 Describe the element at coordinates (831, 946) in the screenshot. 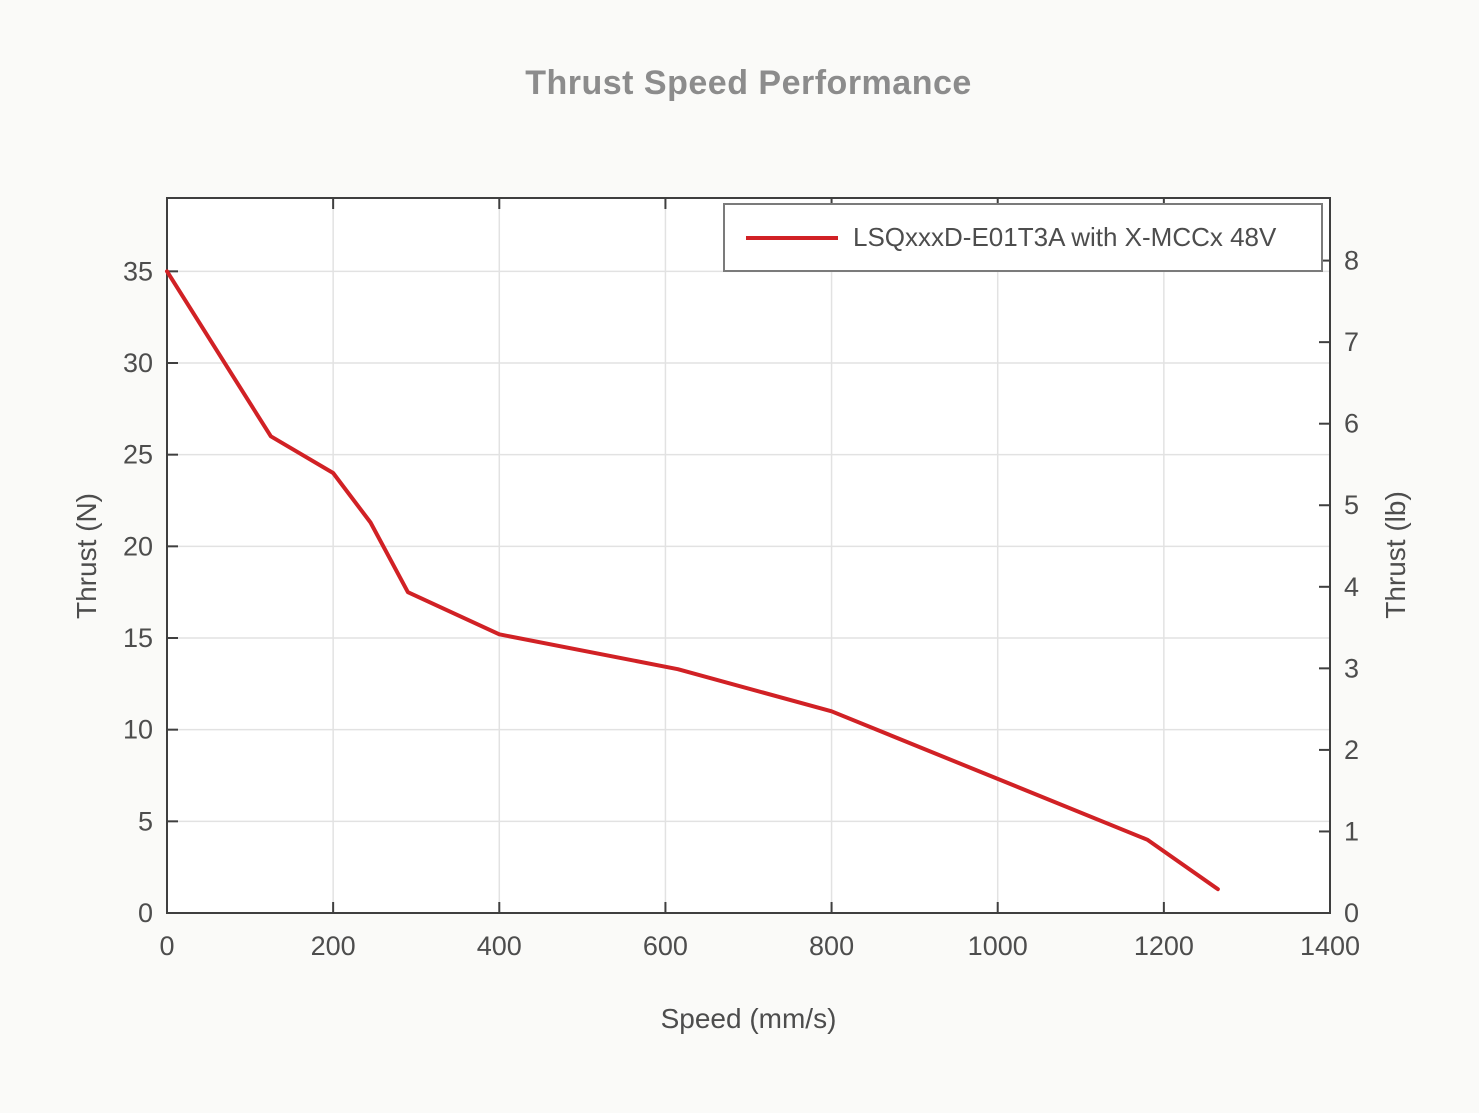

I see `x-tick-label: 800` at that location.